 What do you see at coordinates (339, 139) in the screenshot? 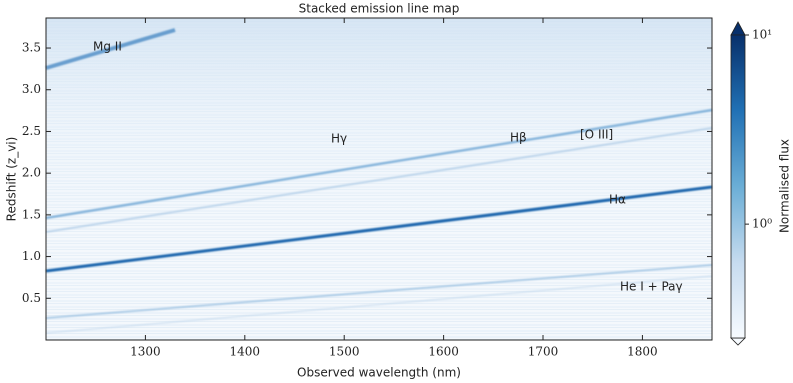
I see `annotation: Hγ` at bounding box center [339, 139].